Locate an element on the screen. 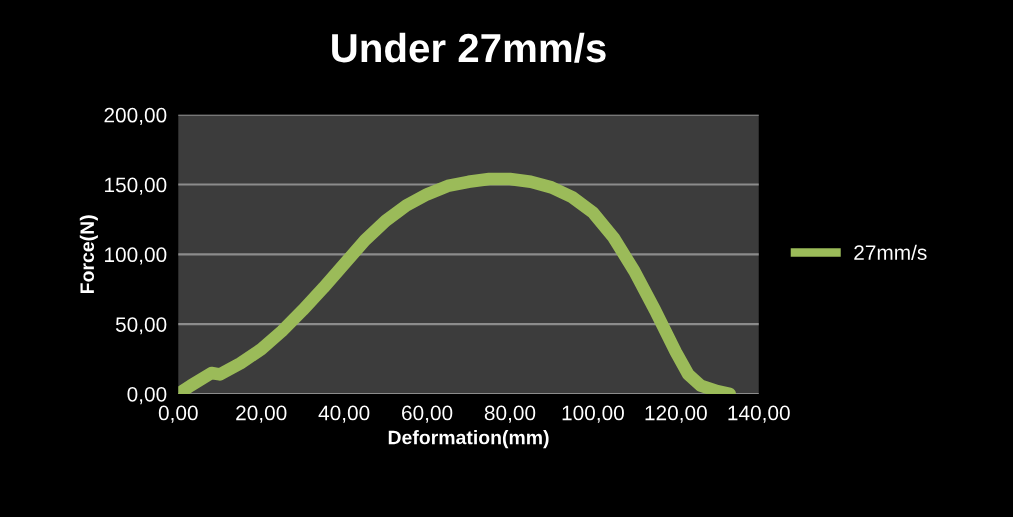 This screenshot has height=517, width=1013. x-tick-label: 80,00 is located at coordinates (510, 414).